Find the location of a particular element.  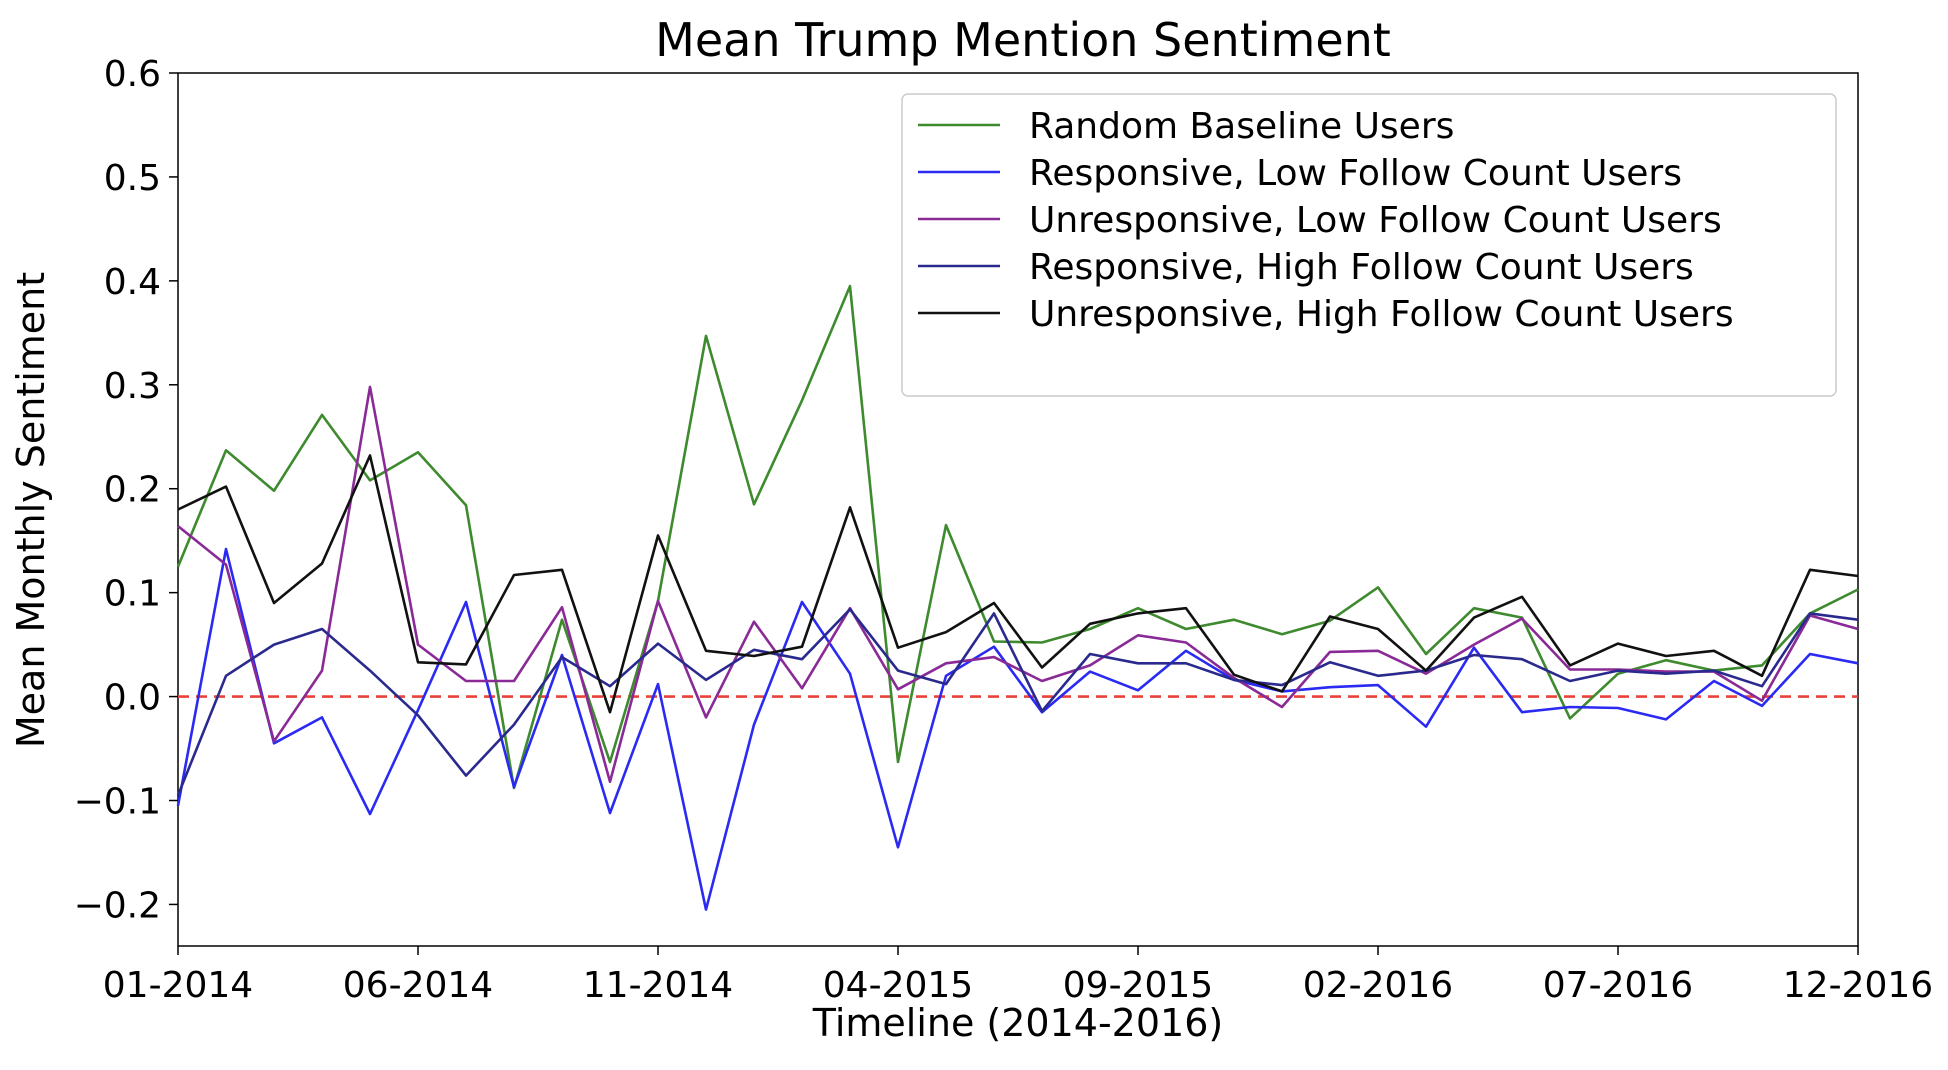

y-axis-label: Mean Monthly Sentiment is located at coordinates (31, 510).